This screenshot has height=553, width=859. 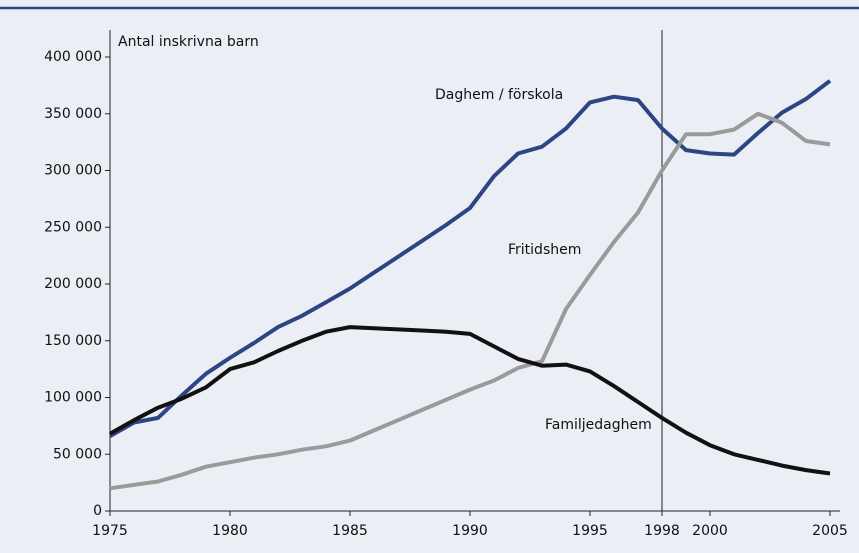 I want to click on y-tick-label: 100 000, so click(x=73, y=398).